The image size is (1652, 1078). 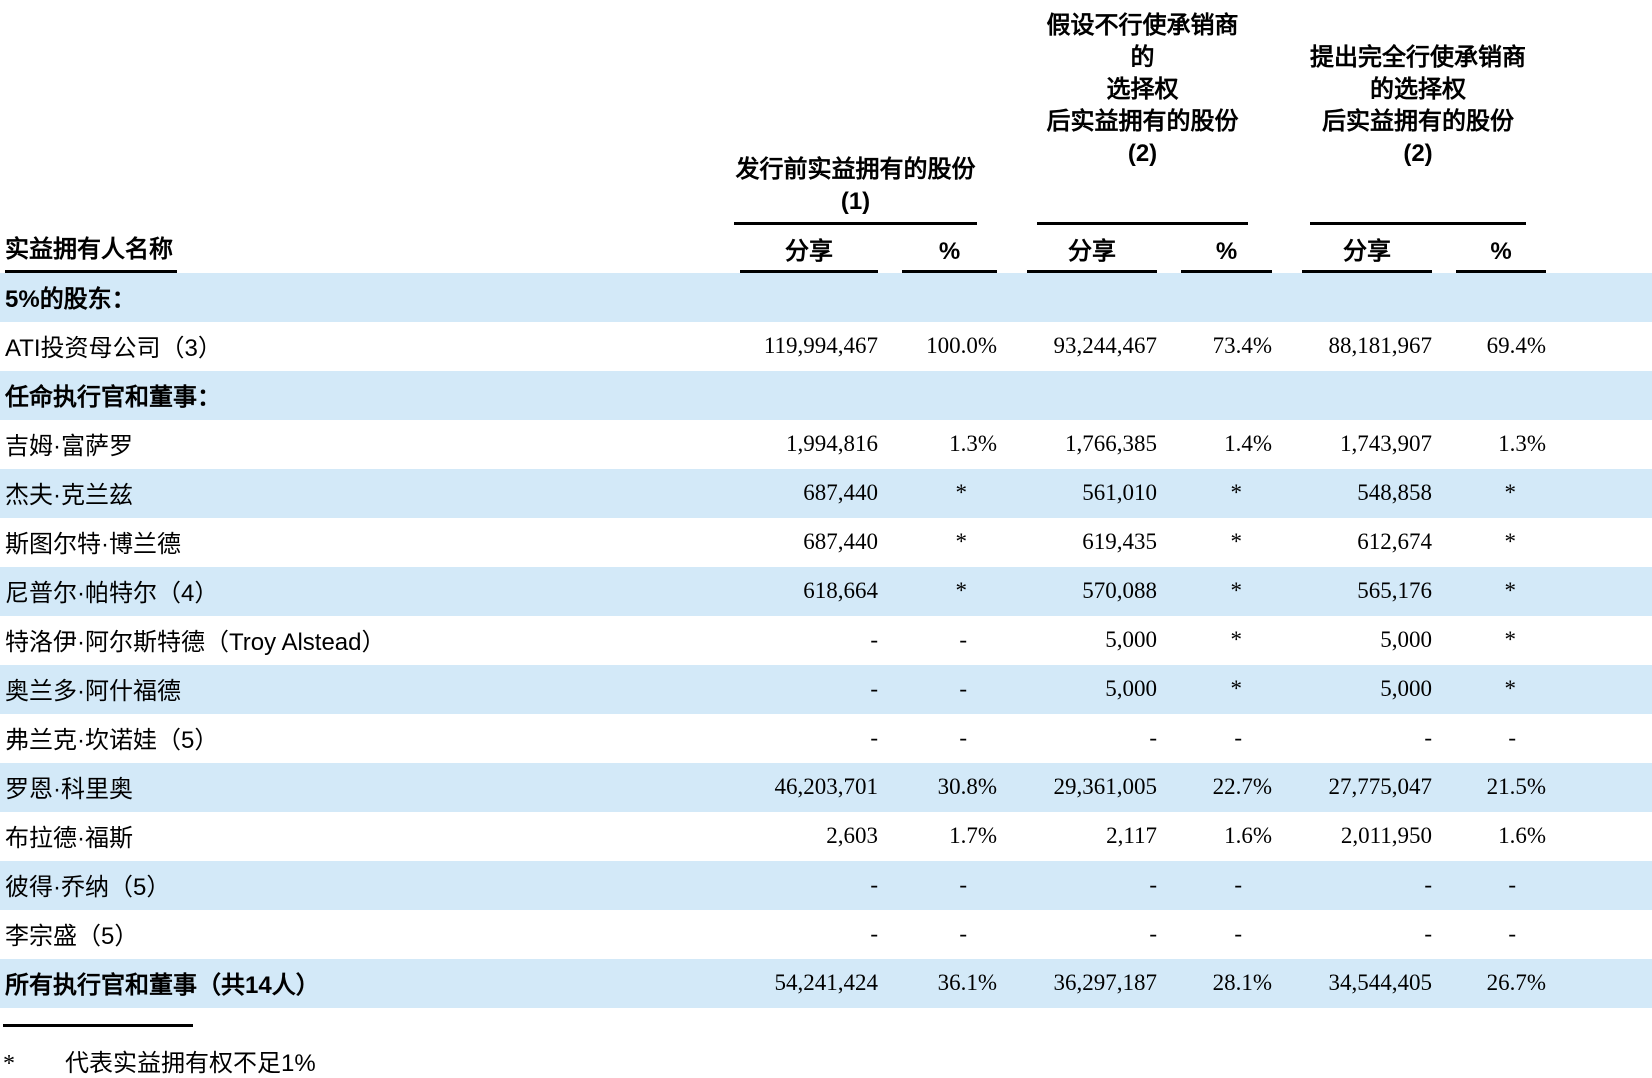 I want to click on percent-header-1: %, so click(x=937, y=249).